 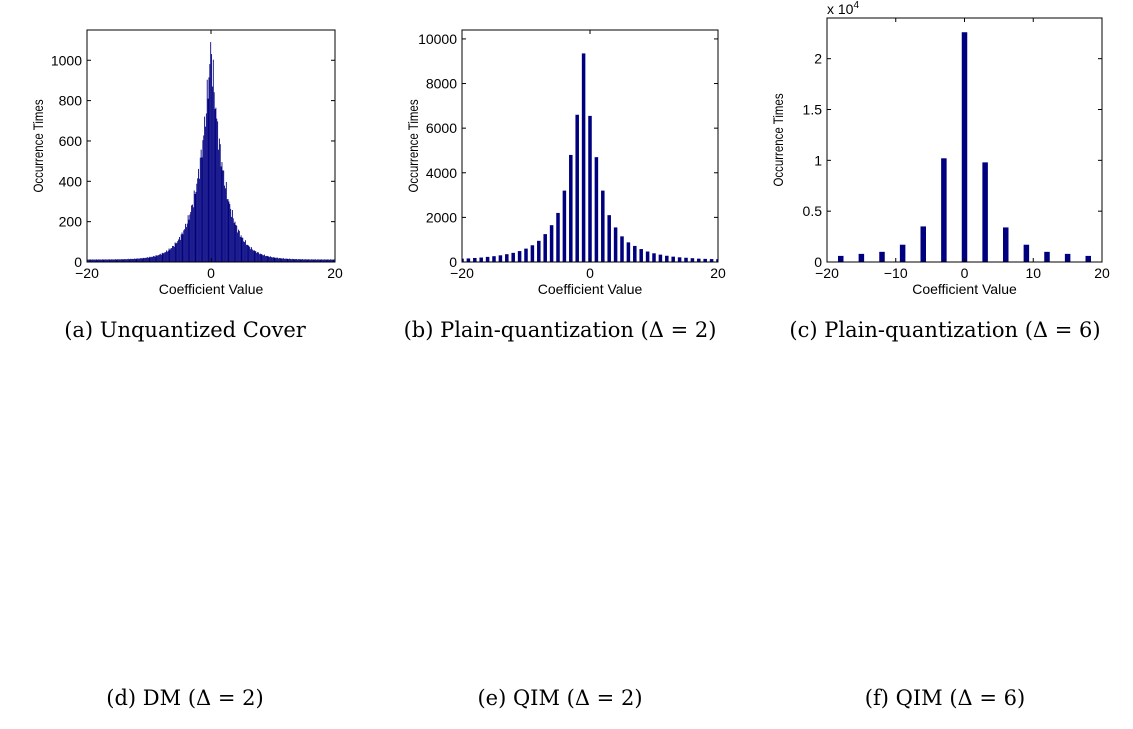 I want to click on y-tick-label: 1.5, so click(x=813, y=110).